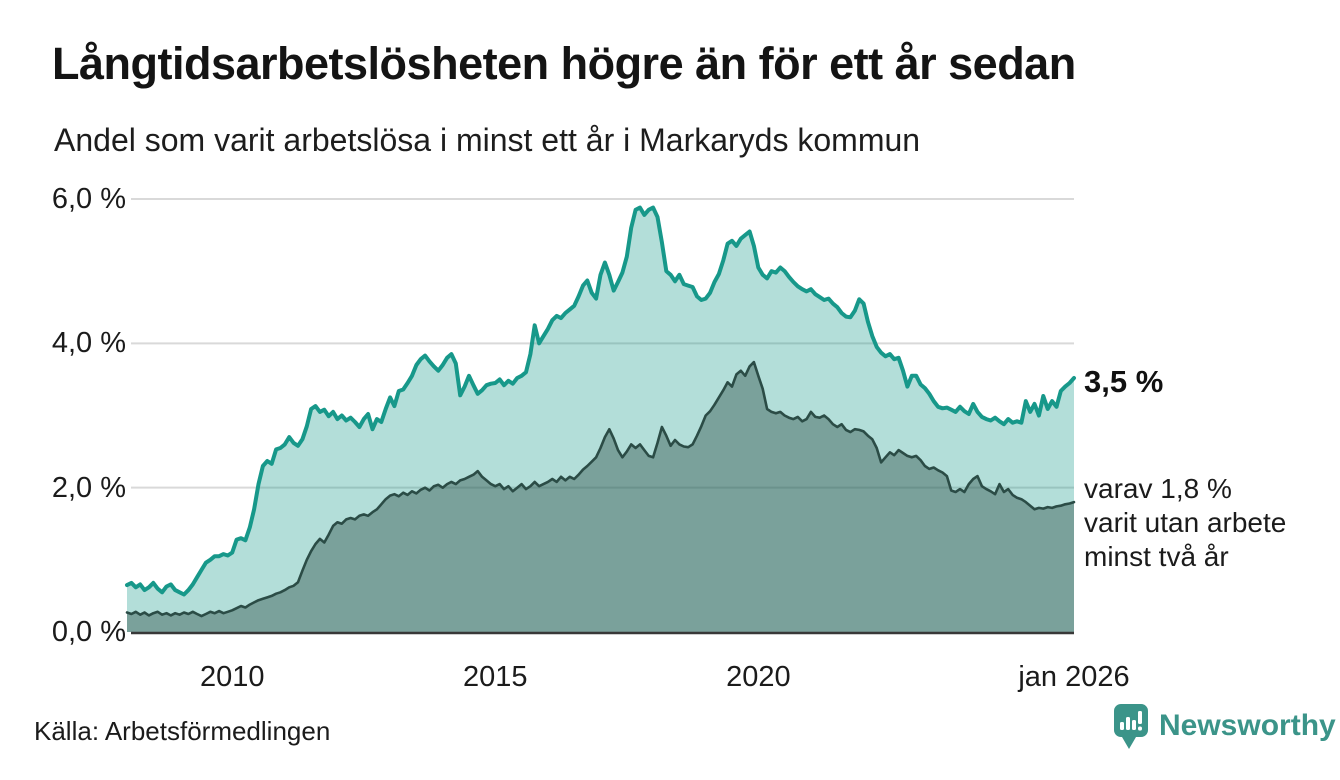 The height and width of the screenshot is (780, 1340). What do you see at coordinates (1074, 677) in the screenshot?
I see `x-axis-label-jan-2026: jan 2026` at bounding box center [1074, 677].